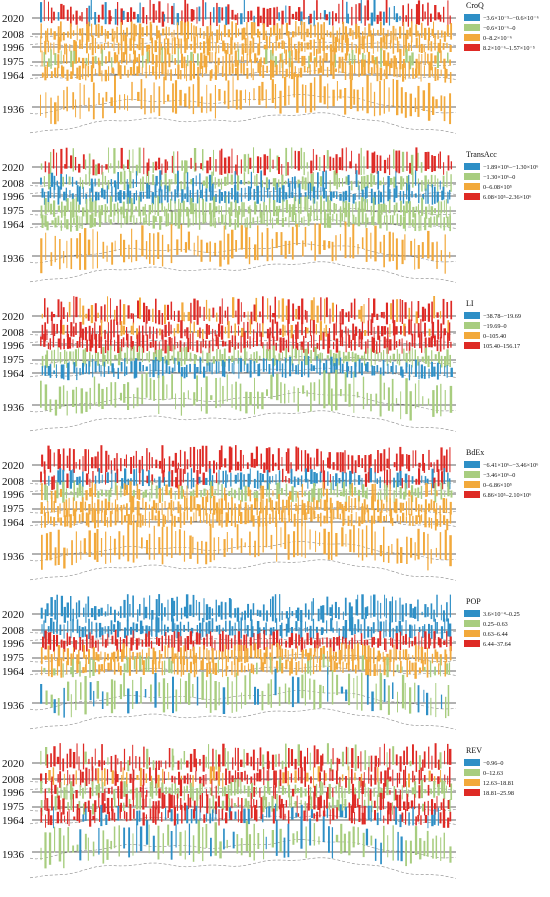 This screenshot has width=550, height=897. Describe the element at coordinates (244, 219) in the screenshot. I see `row-1964` at that location.